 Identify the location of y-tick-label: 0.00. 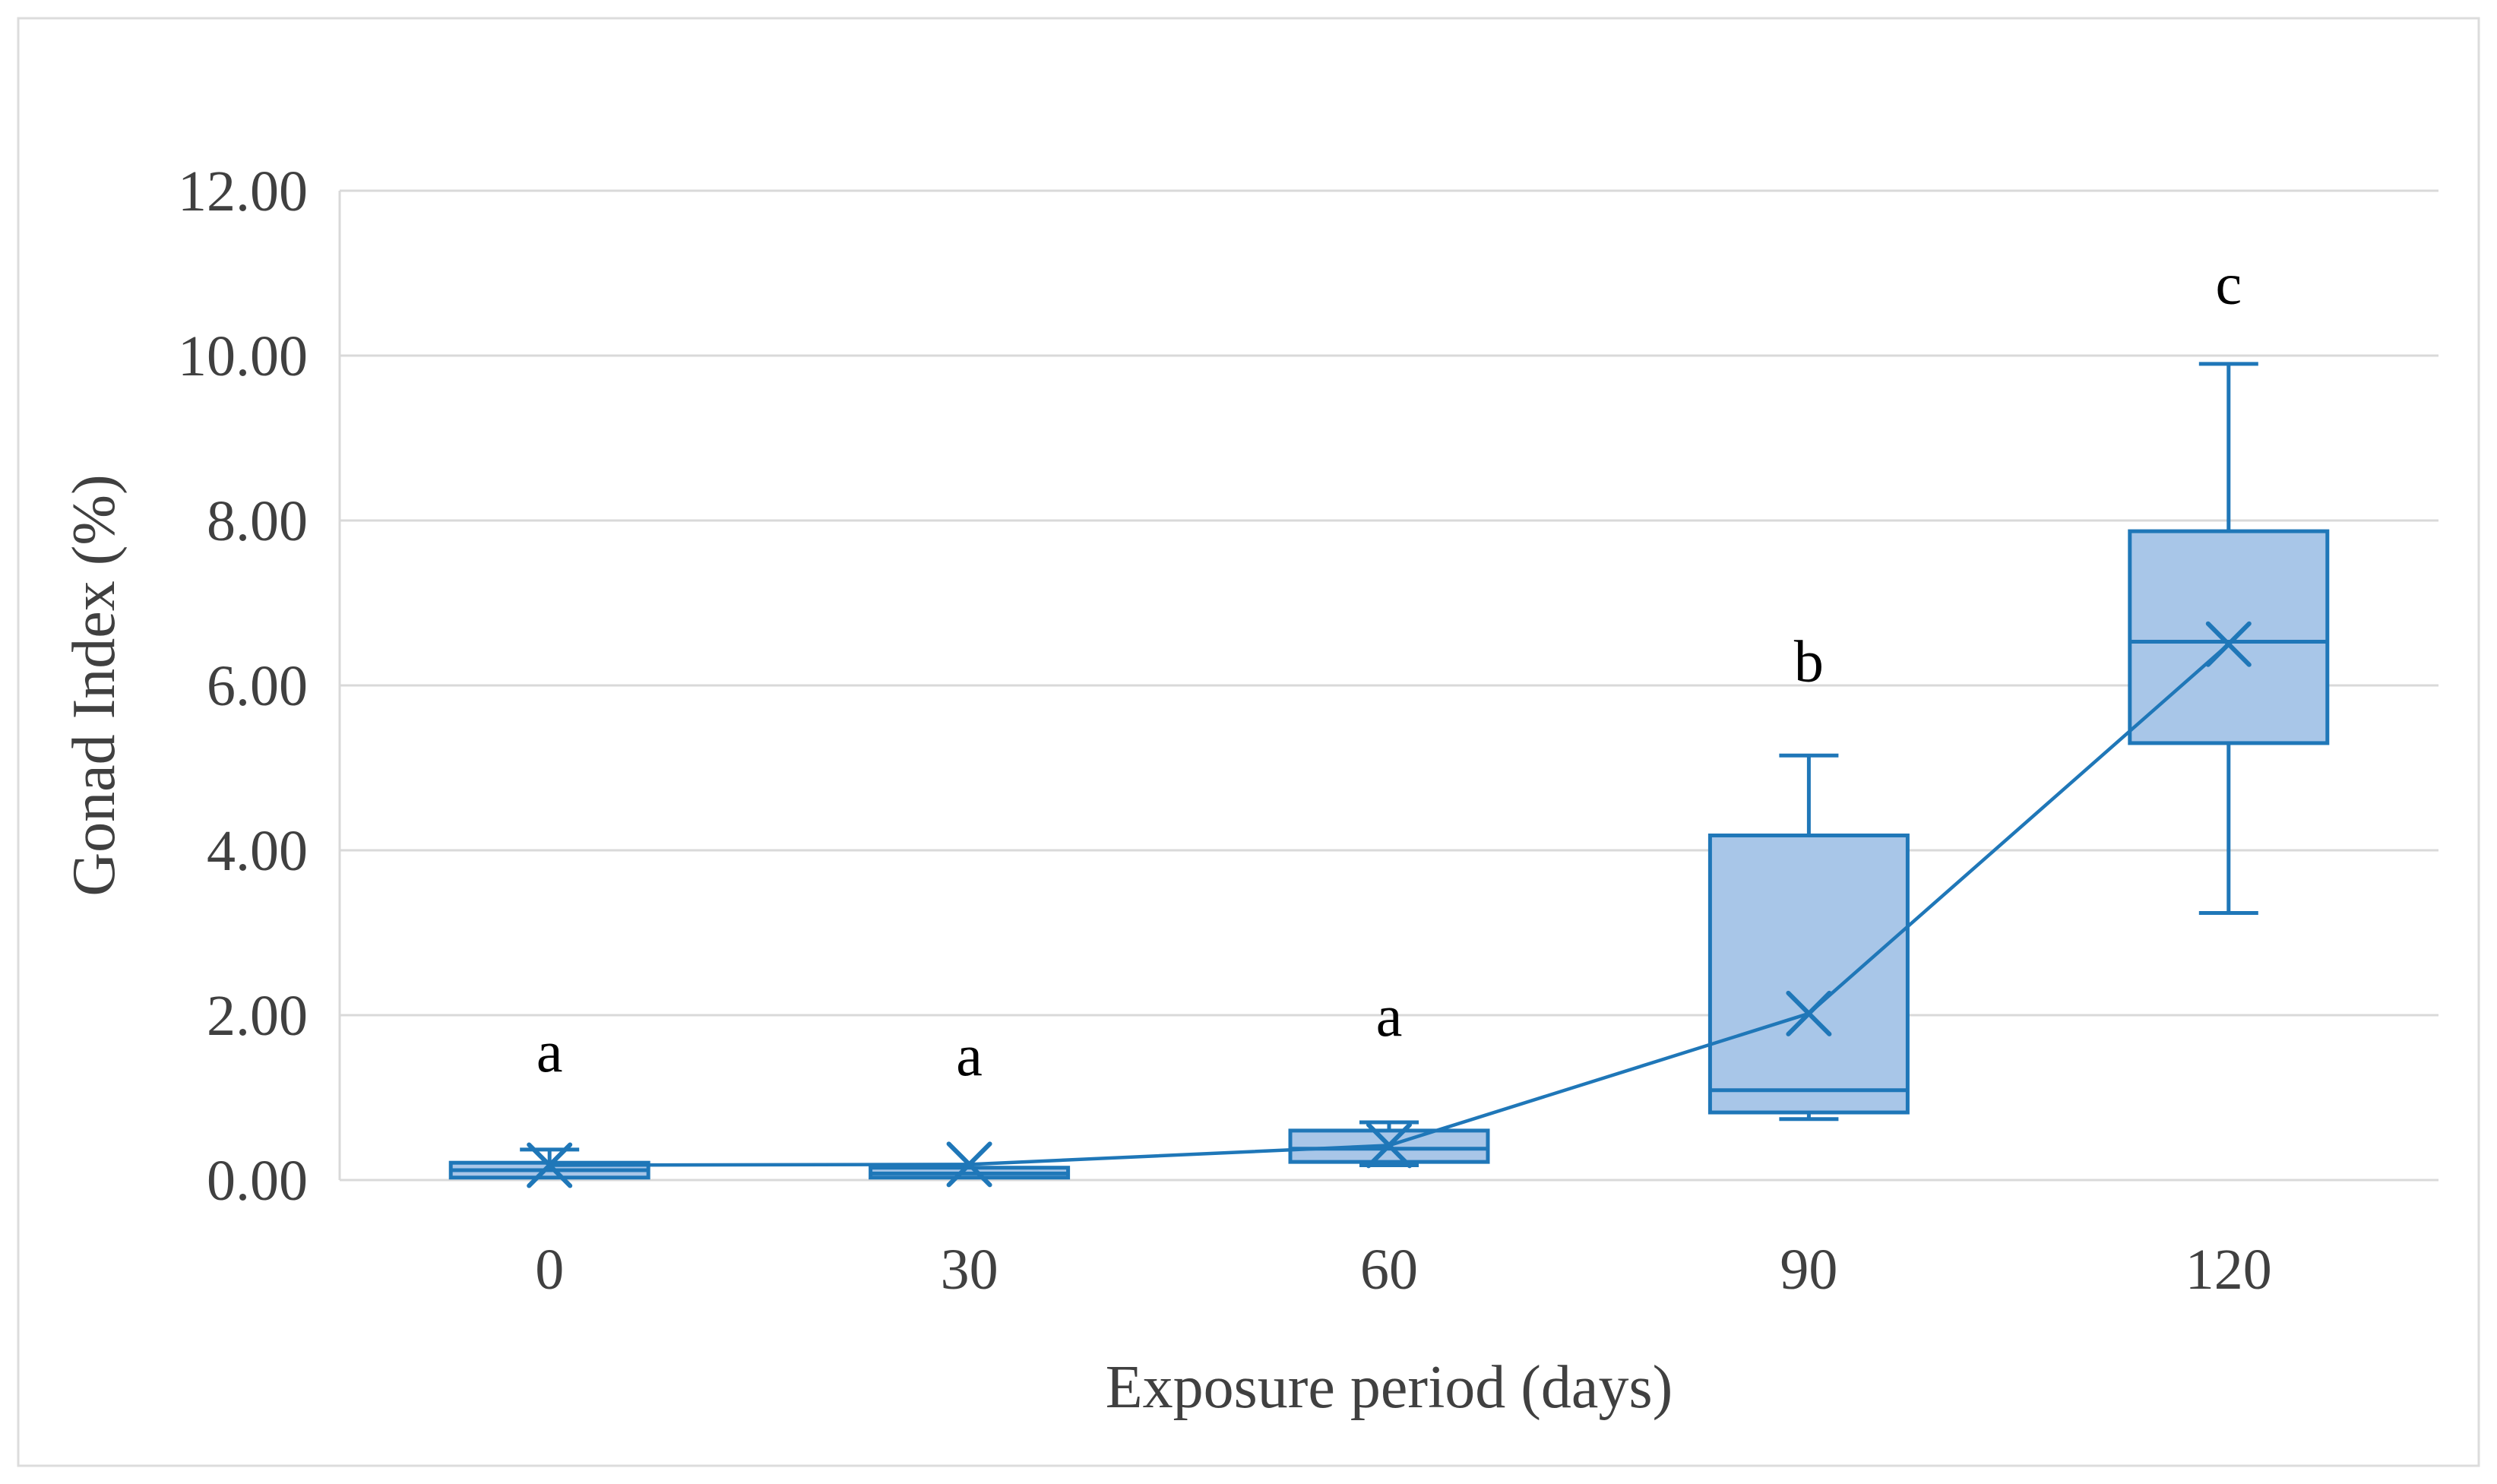
(257, 1181).